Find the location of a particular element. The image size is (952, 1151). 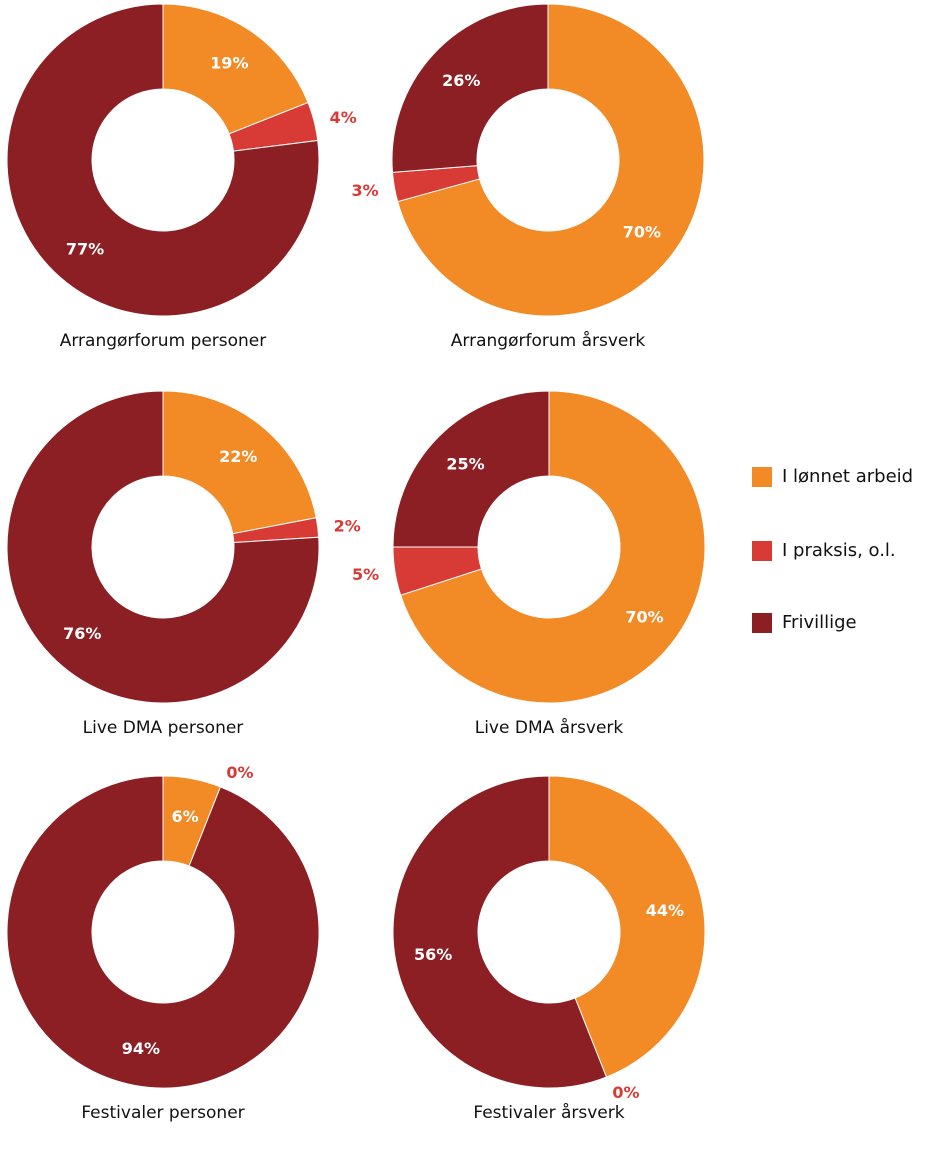

donut-chart-arrang-rforum-rsverk: 70% 3% 26% Arrangørforum årsverk is located at coordinates (528, 177).